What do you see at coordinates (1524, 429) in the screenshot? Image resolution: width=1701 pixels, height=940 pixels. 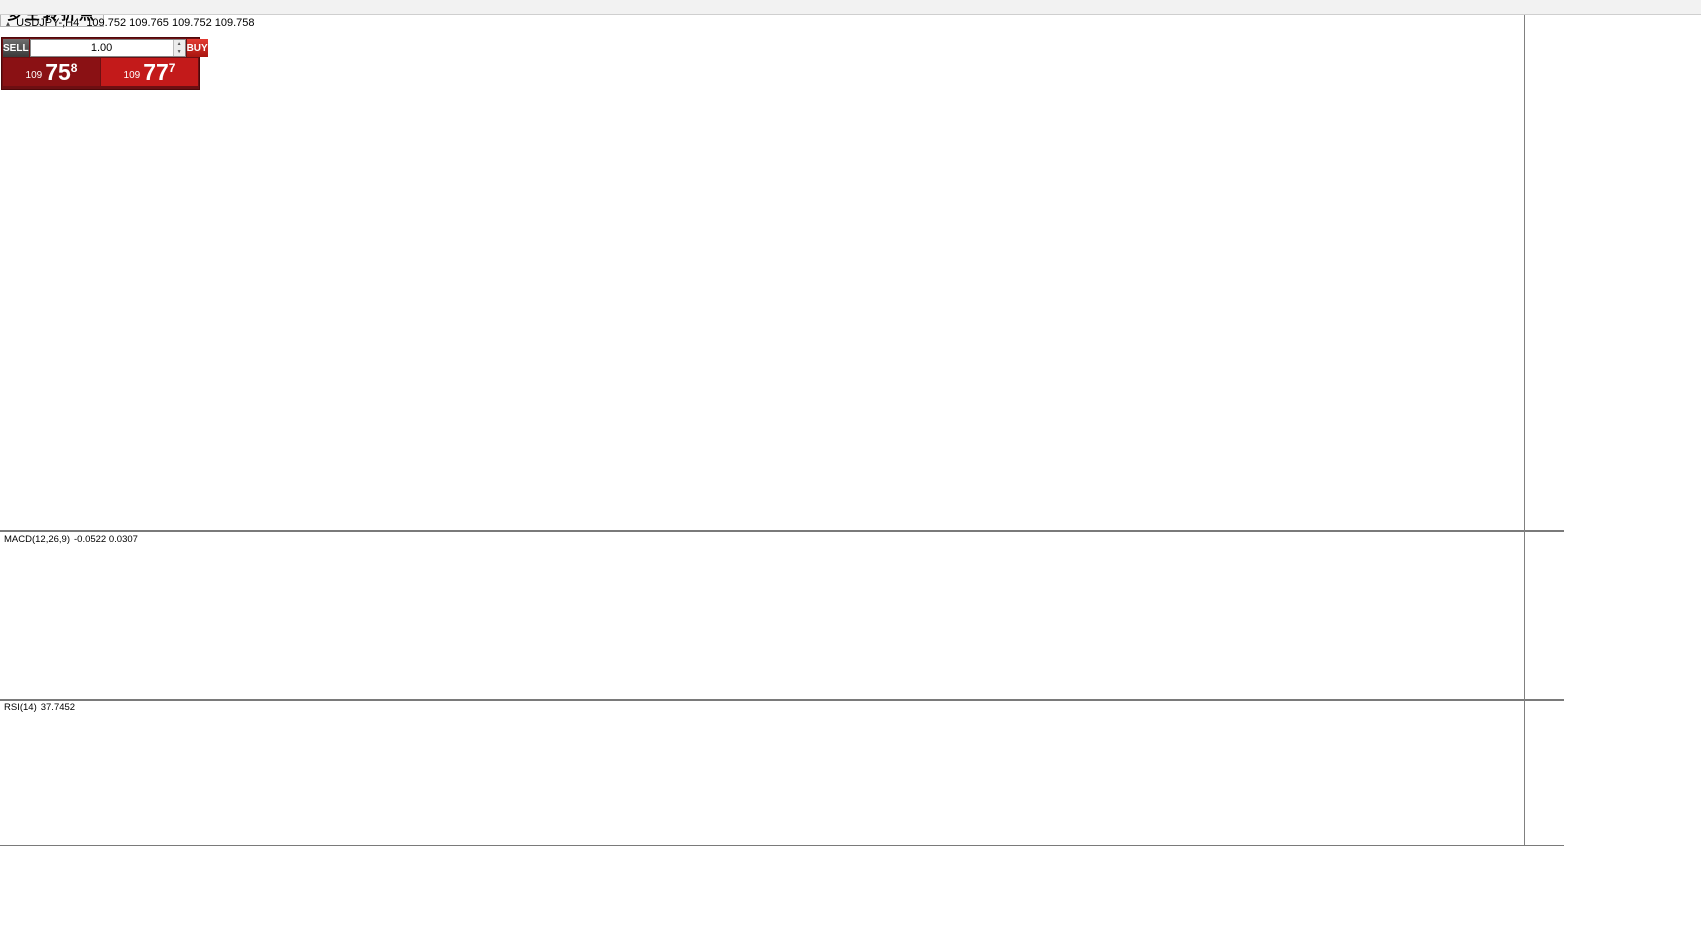 I see `price-scale-border` at bounding box center [1524, 429].